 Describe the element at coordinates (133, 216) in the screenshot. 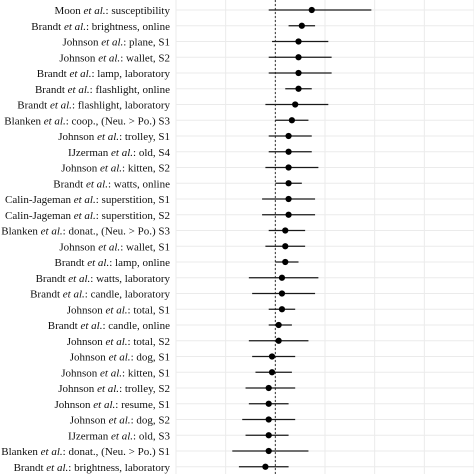

I see `row-label-study: : superstition, S2` at that location.